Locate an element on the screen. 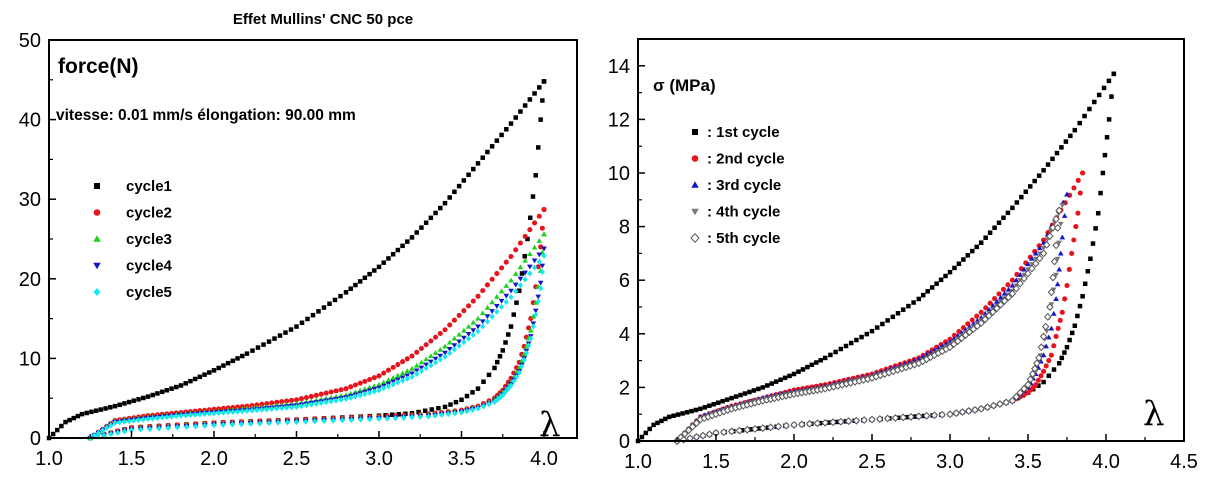 Image resolution: width=1212 pixels, height=477 pixels. x-tick-label: 1.5 is located at coordinates (716, 462).